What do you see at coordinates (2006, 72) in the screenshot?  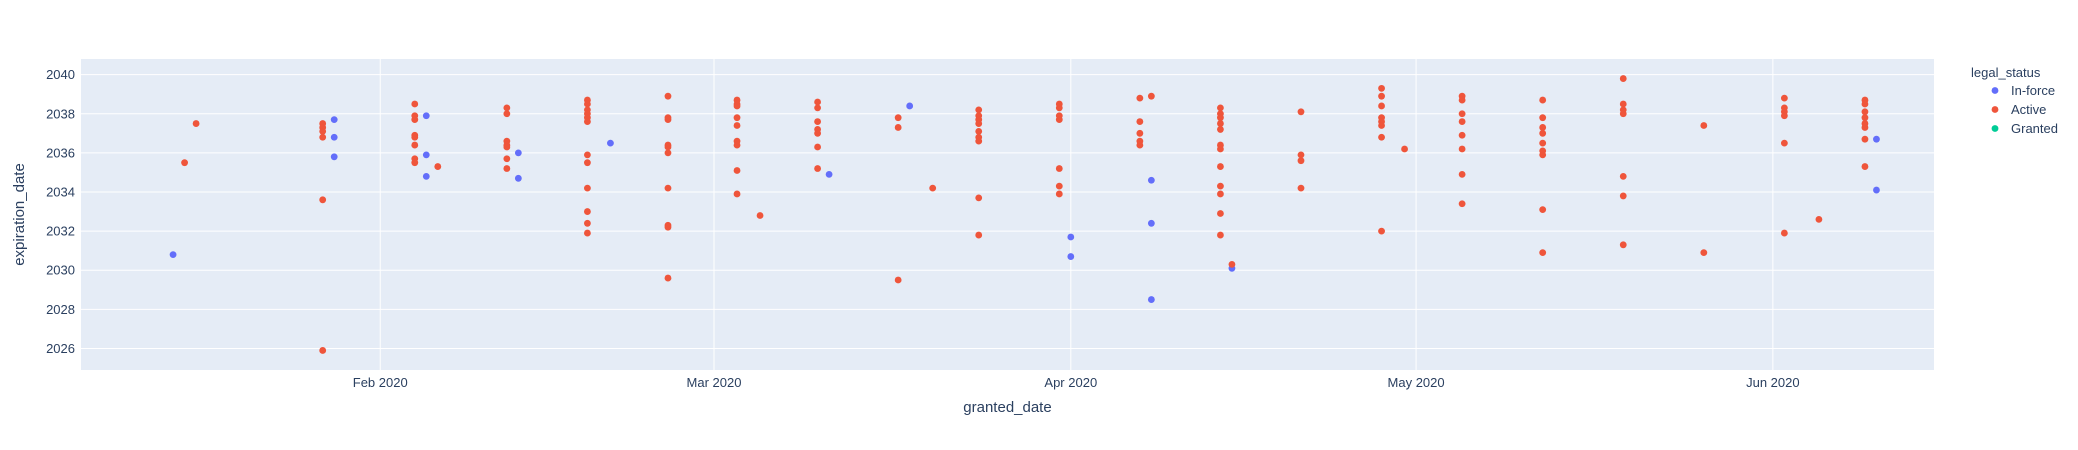 I see `legend-title: legal_status` at bounding box center [2006, 72].